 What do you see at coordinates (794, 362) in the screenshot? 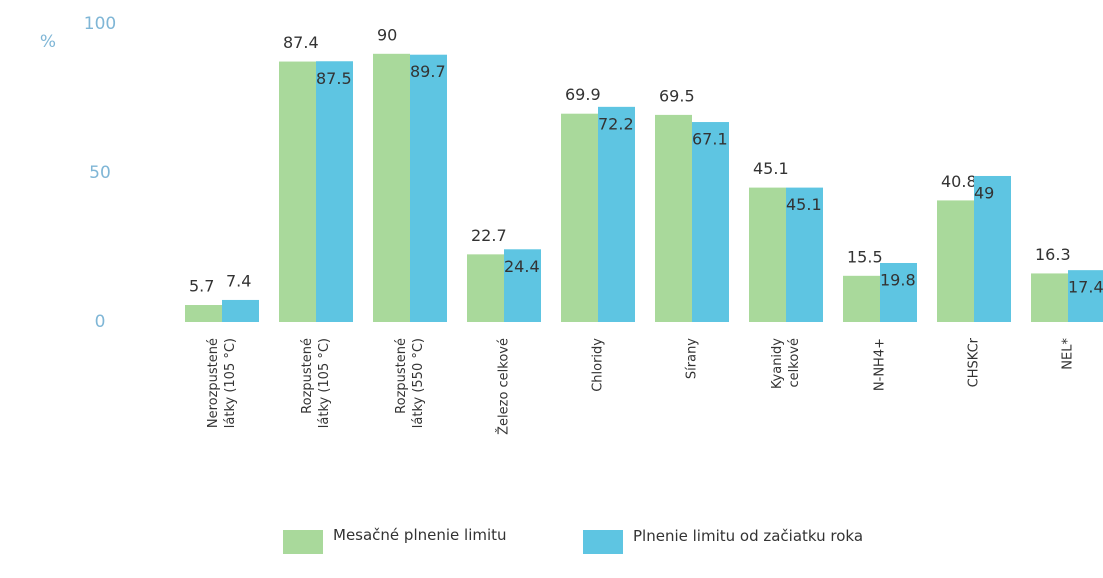
I see `x-tick-label: celkové` at bounding box center [794, 362].